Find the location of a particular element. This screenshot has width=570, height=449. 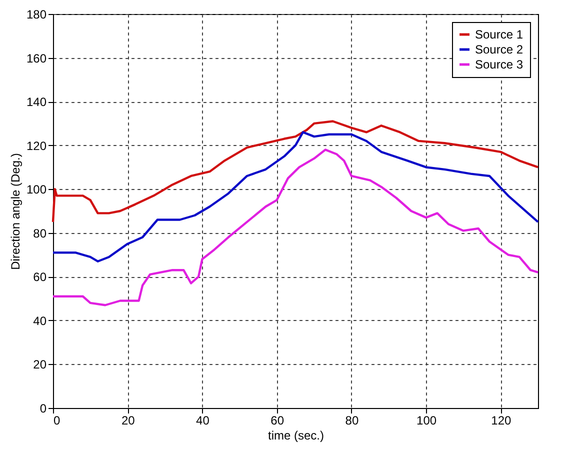

x-tick-label: 60 is located at coordinates (277, 421).